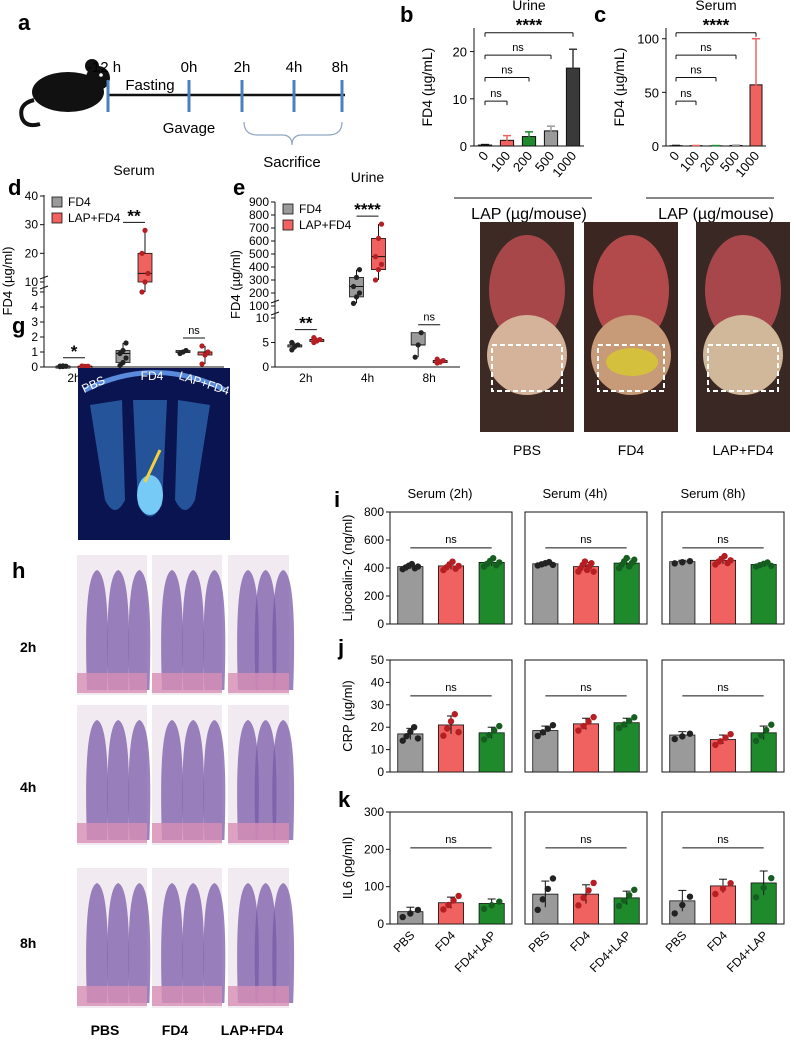 This screenshot has height=1049, width=796. What do you see at coordinates (374, 849) in the screenshot?
I see `y-tick-label: 200` at bounding box center [374, 849].